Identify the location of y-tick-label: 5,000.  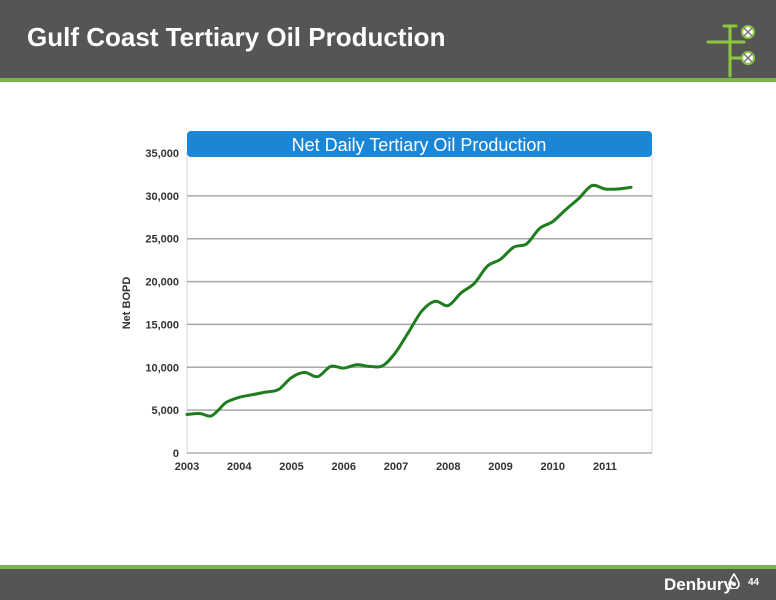
(165, 411).